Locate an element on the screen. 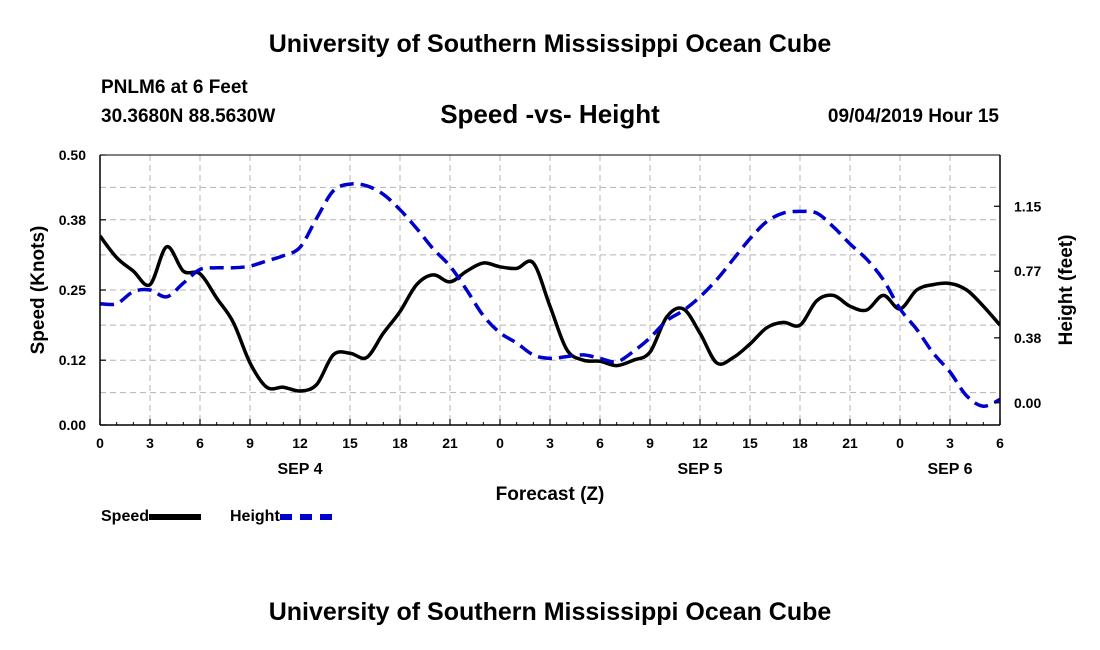 This screenshot has height=650, width=1100. legend-height: Height is located at coordinates (281, 517).